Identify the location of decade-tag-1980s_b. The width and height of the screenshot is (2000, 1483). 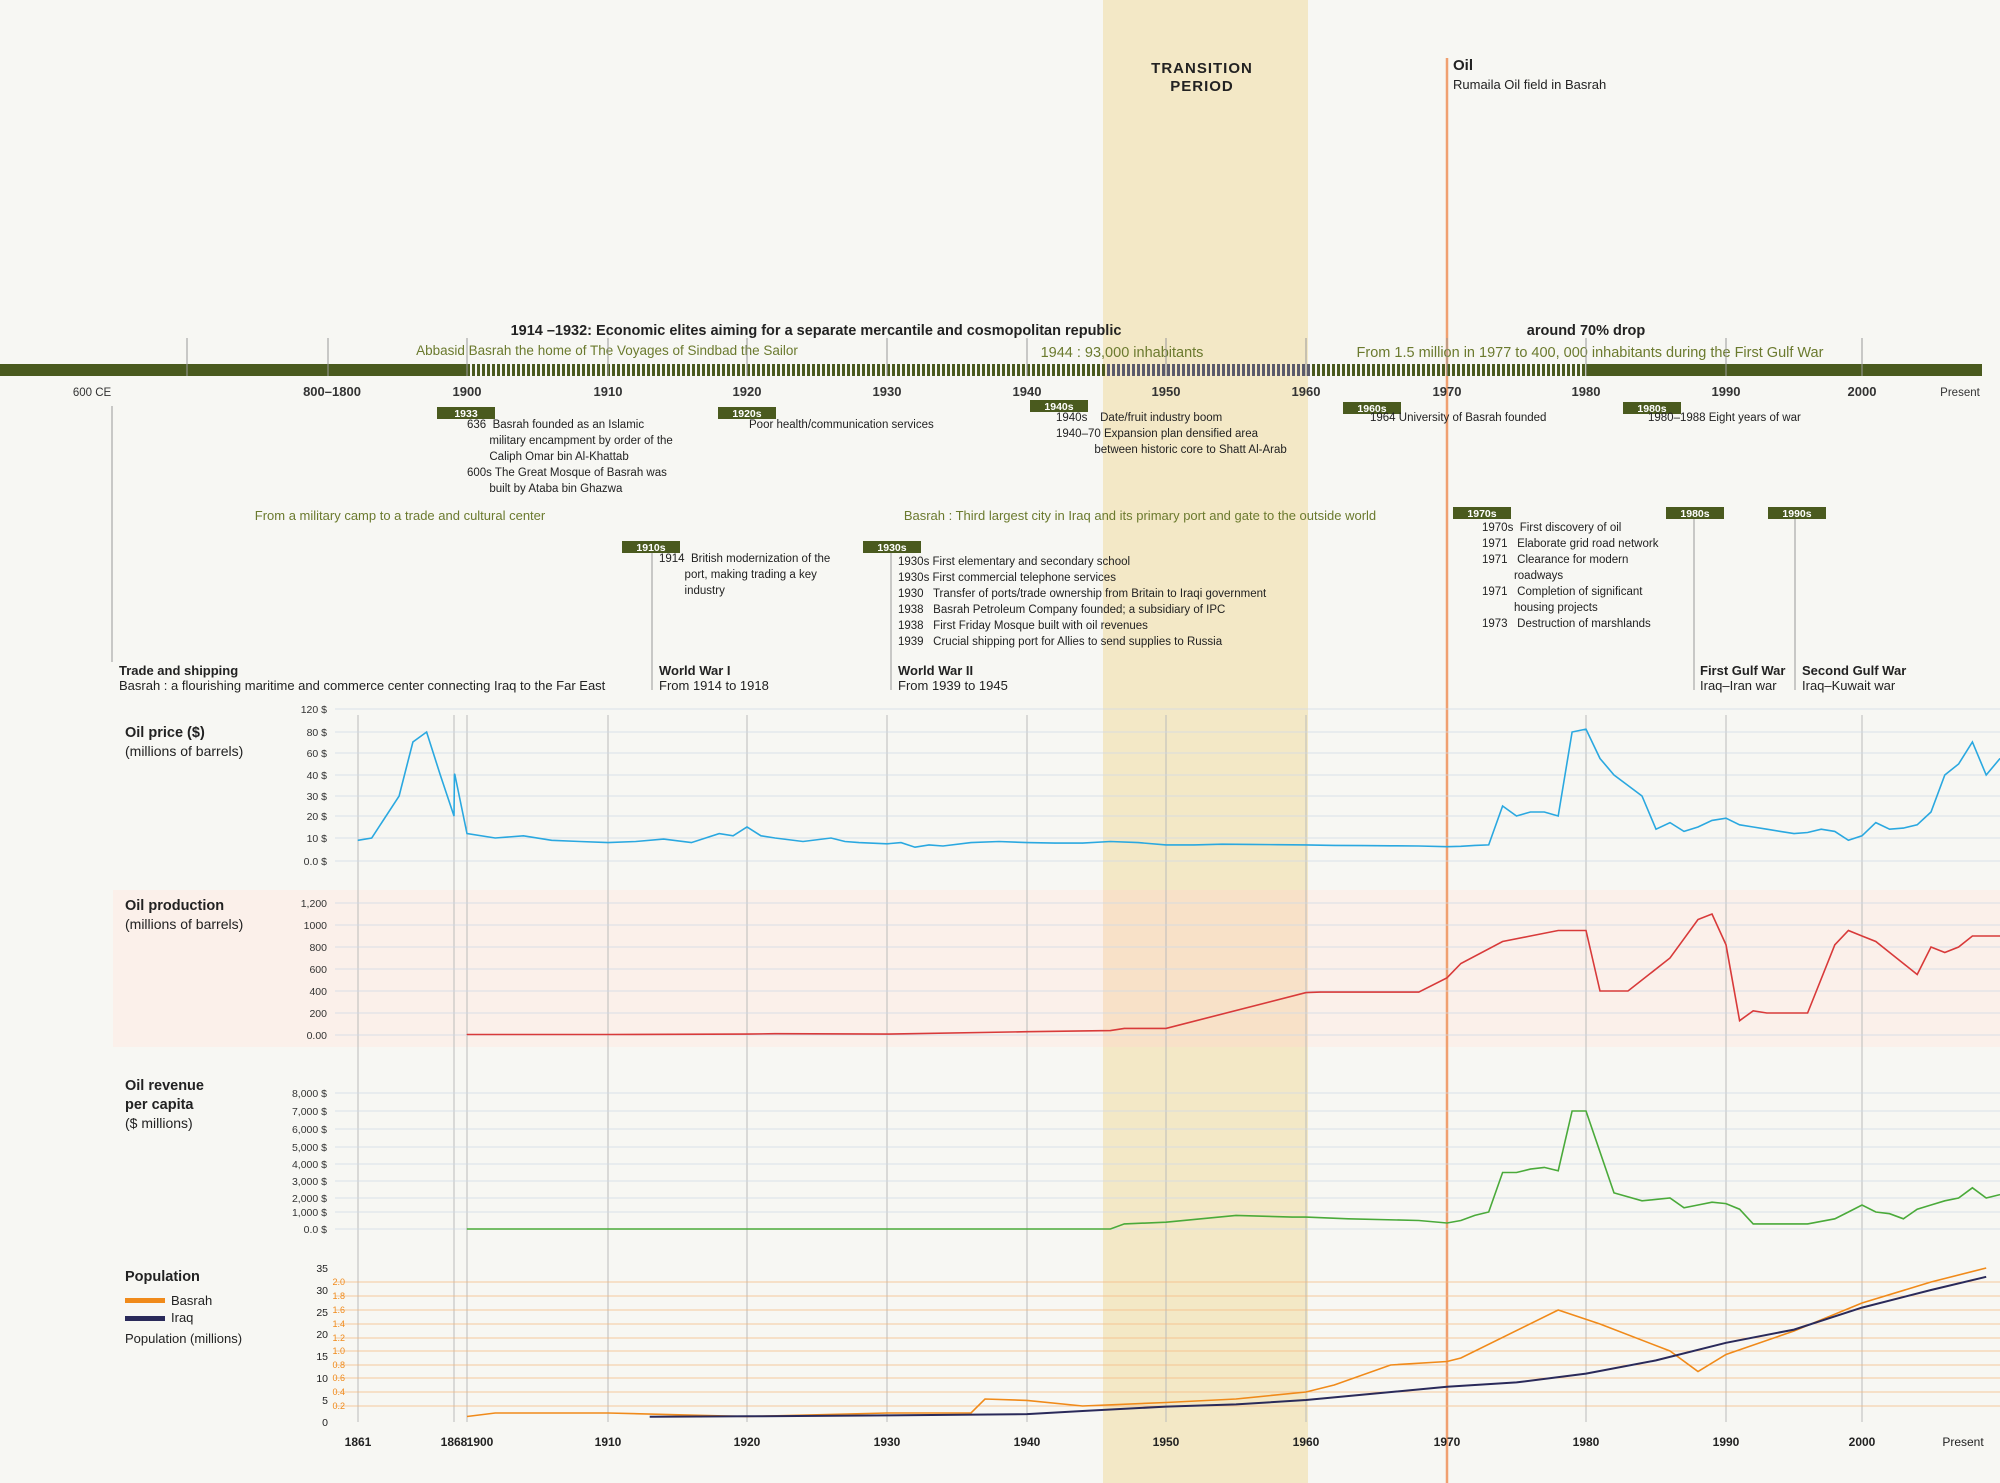
(1695, 513).